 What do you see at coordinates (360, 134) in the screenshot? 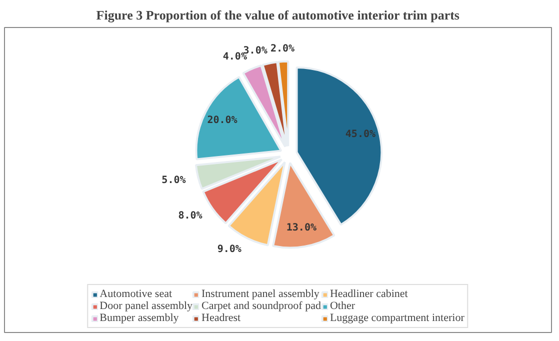
I see `data-label: 45.0%` at bounding box center [360, 134].